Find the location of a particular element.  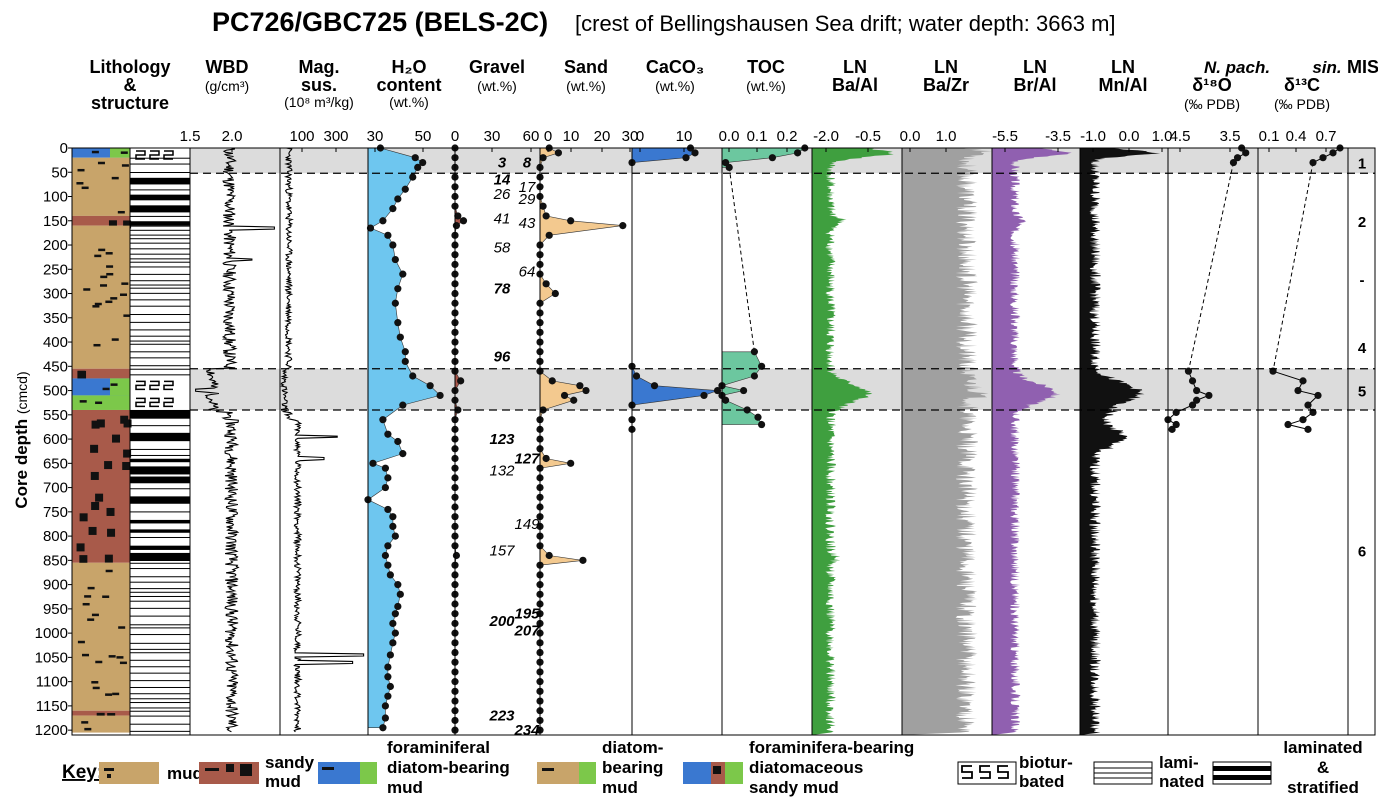

mn_al-tick-label: 1.0 is located at coordinates (1162, 136).